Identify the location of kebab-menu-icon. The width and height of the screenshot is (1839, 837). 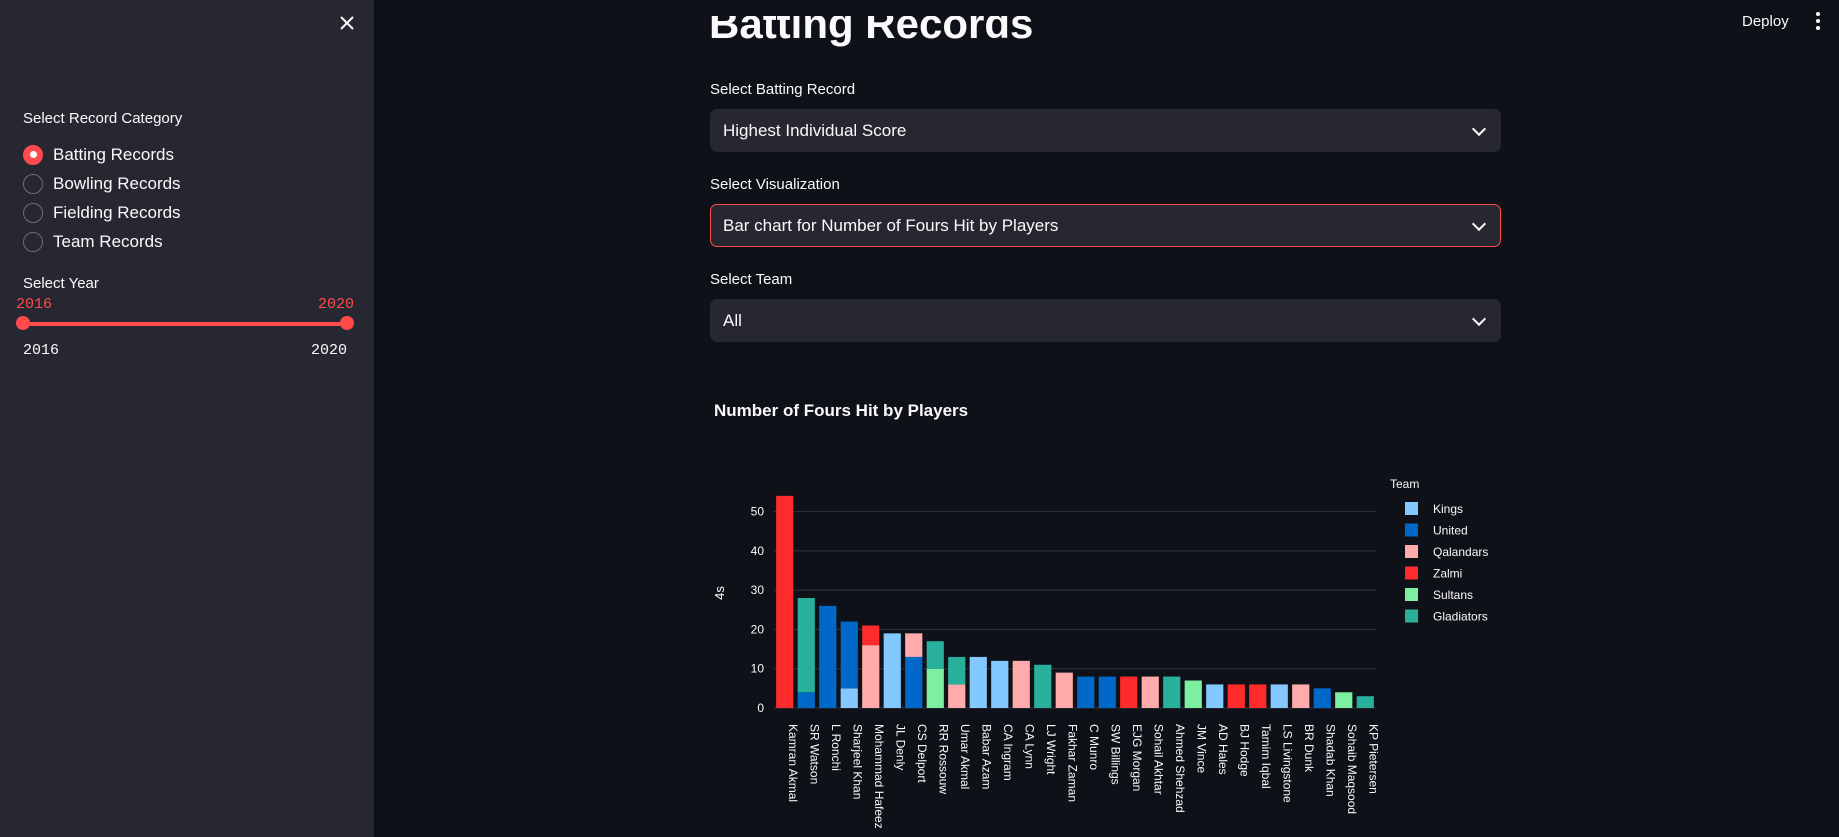
(1818, 21).